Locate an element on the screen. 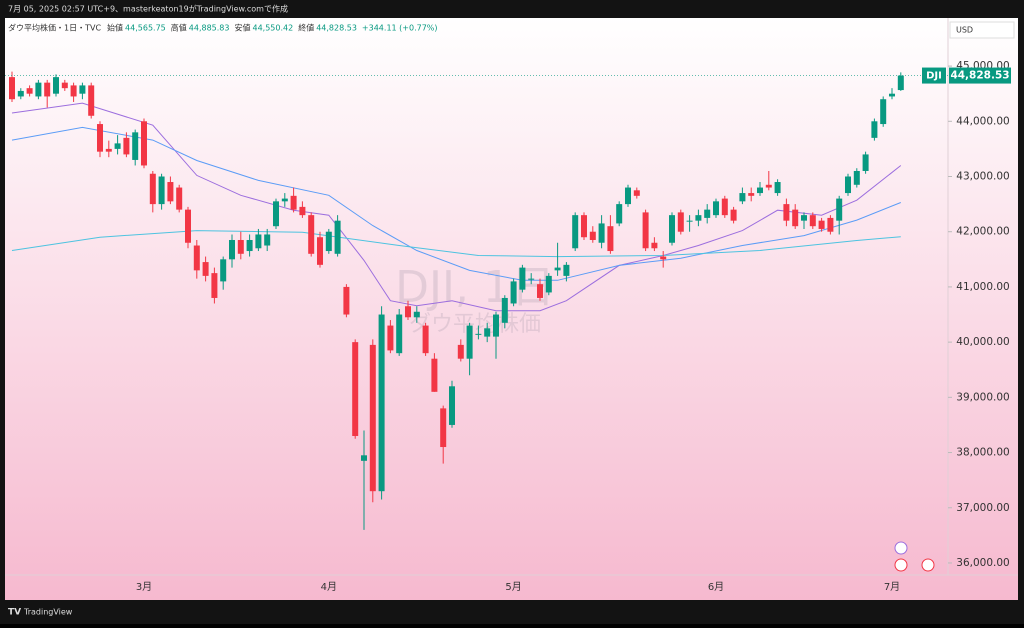 The height and width of the screenshot is (628, 1024). price-tag-symbol: DJI is located at coordinates (934, 76).